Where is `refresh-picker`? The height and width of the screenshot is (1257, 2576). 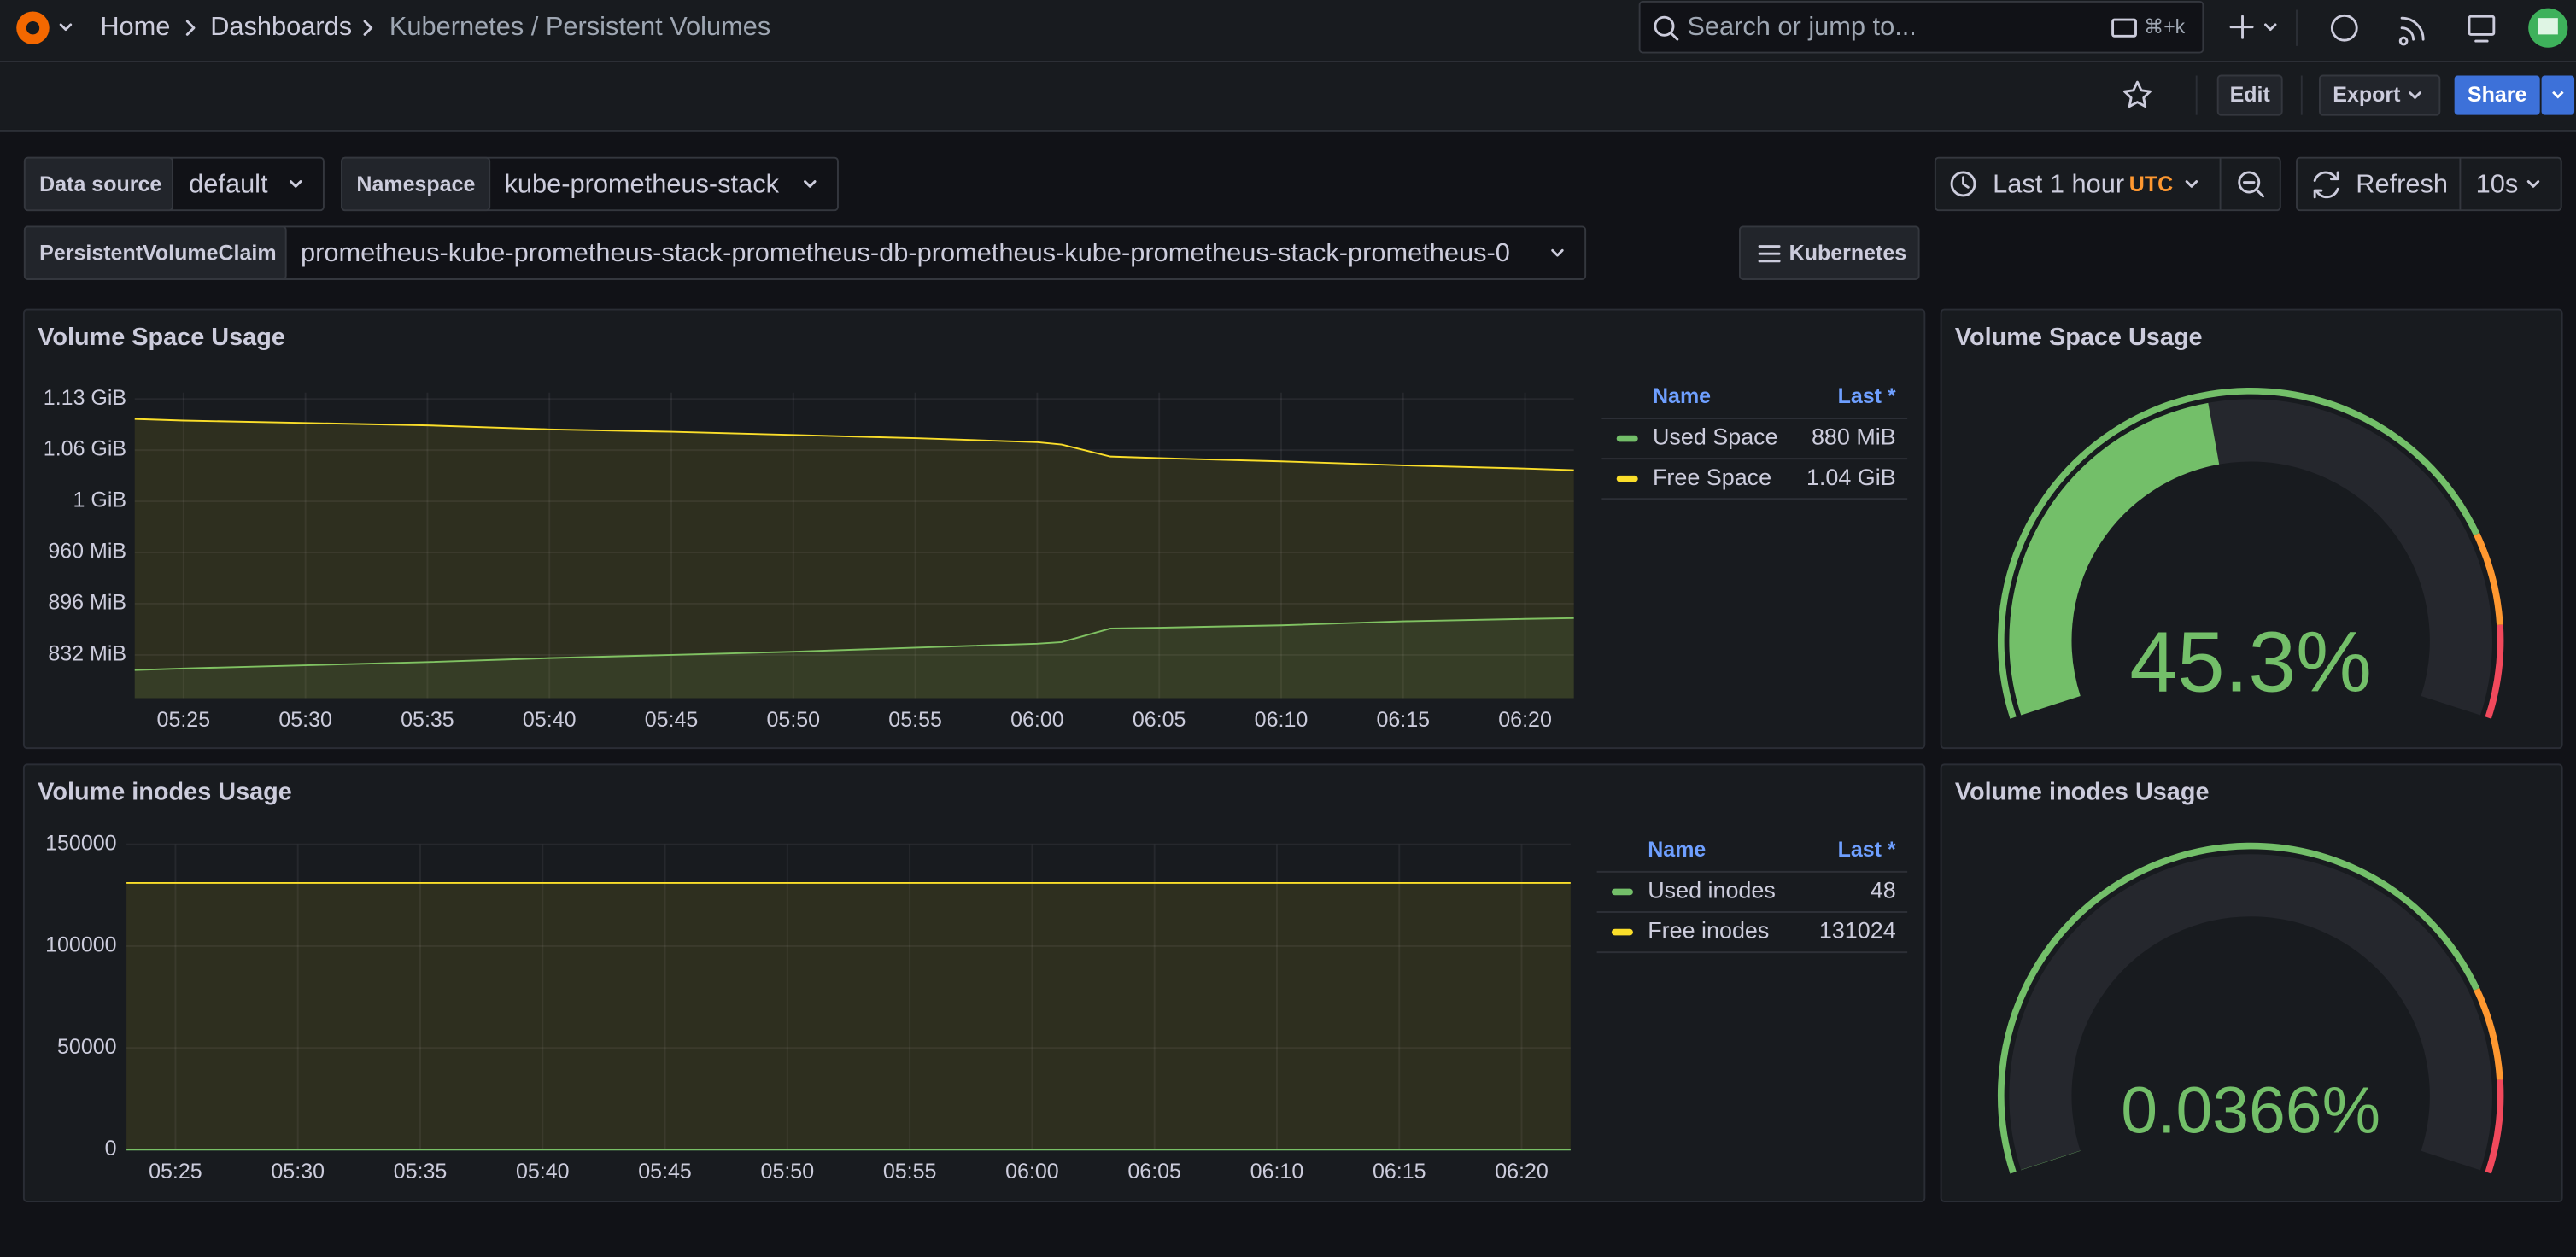 refresh-picker is located at coordinates (2429, 184).